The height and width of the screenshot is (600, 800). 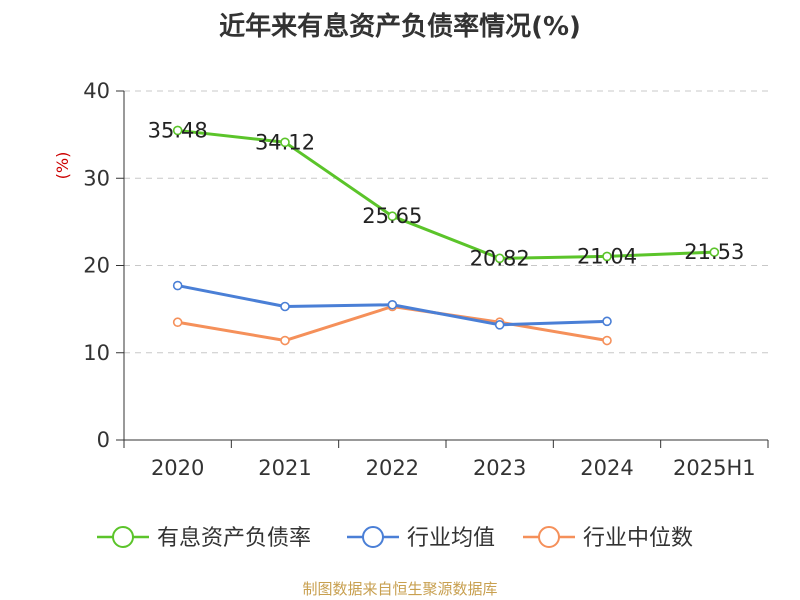 I want to click on y-axis-label: (%), so click(x=62, y=166).